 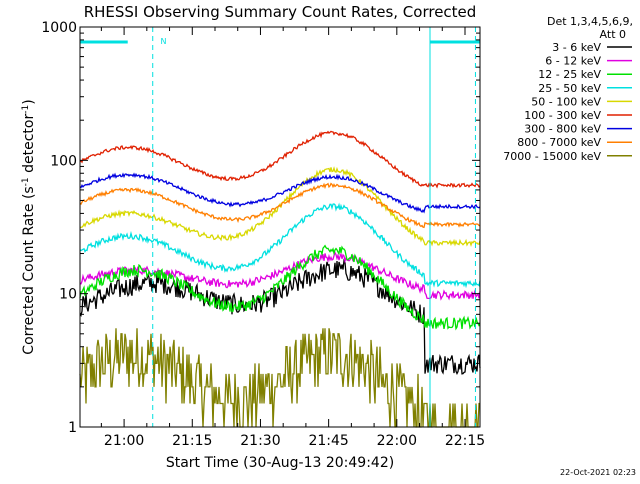 I want to click on y-axis-label-sup1: -1, so click(x=26, y=181).